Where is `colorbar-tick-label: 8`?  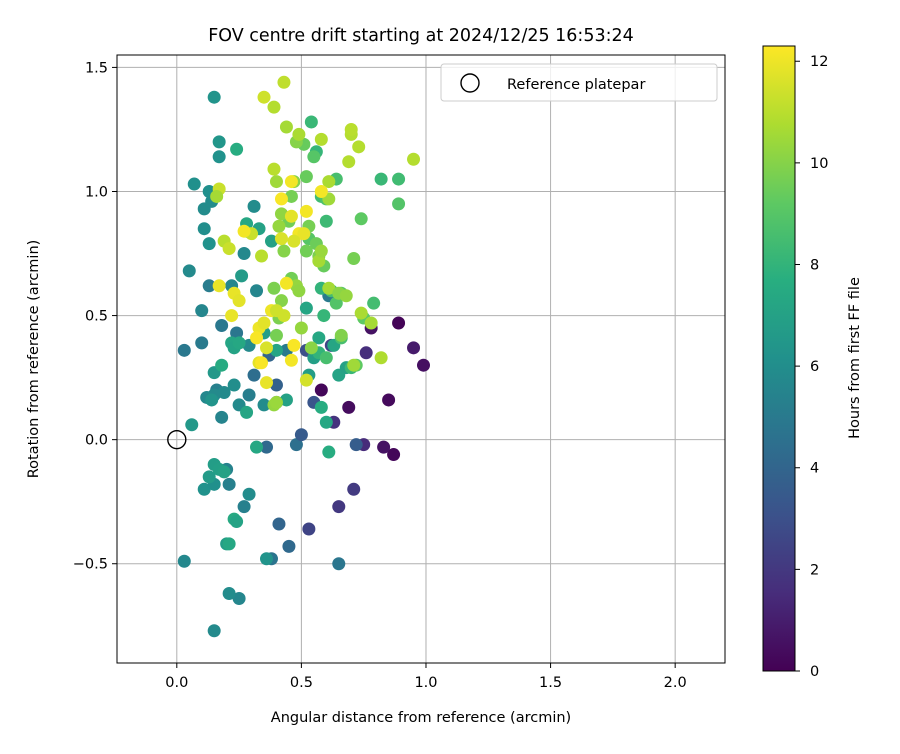 colorbar-tick-label: 8 is located at coordinates (814, 265).